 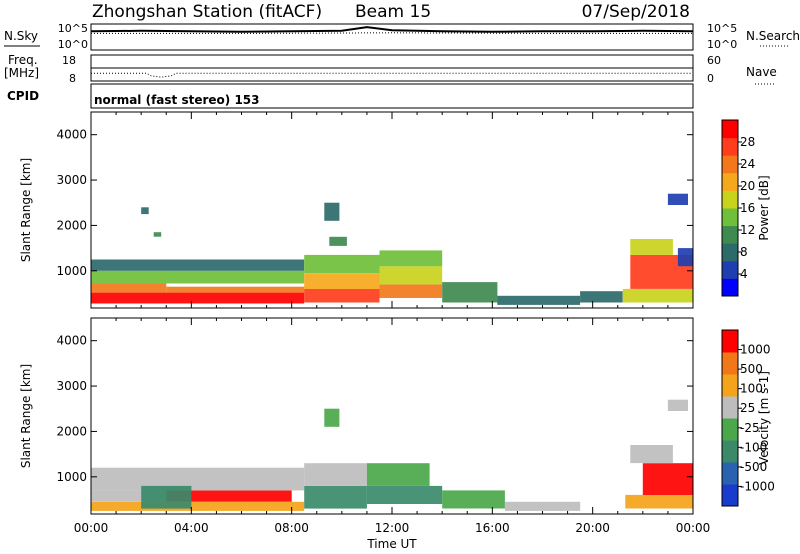 I want to click on power-colorbar: 28 24 20 16 12 8 4 Power [dB], so click(x=746, y=208).